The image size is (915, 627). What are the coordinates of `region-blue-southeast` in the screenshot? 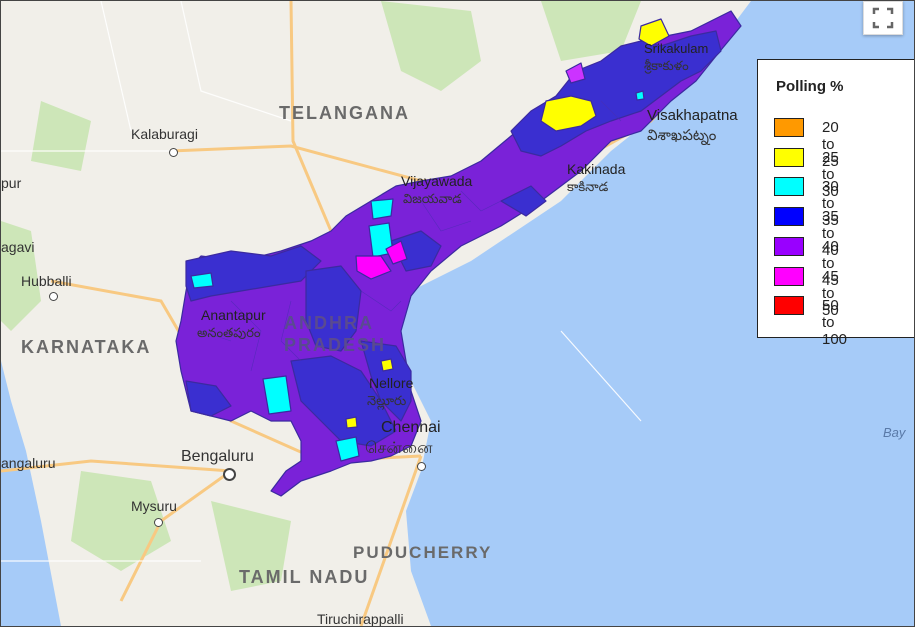 It's located at (386, 381).